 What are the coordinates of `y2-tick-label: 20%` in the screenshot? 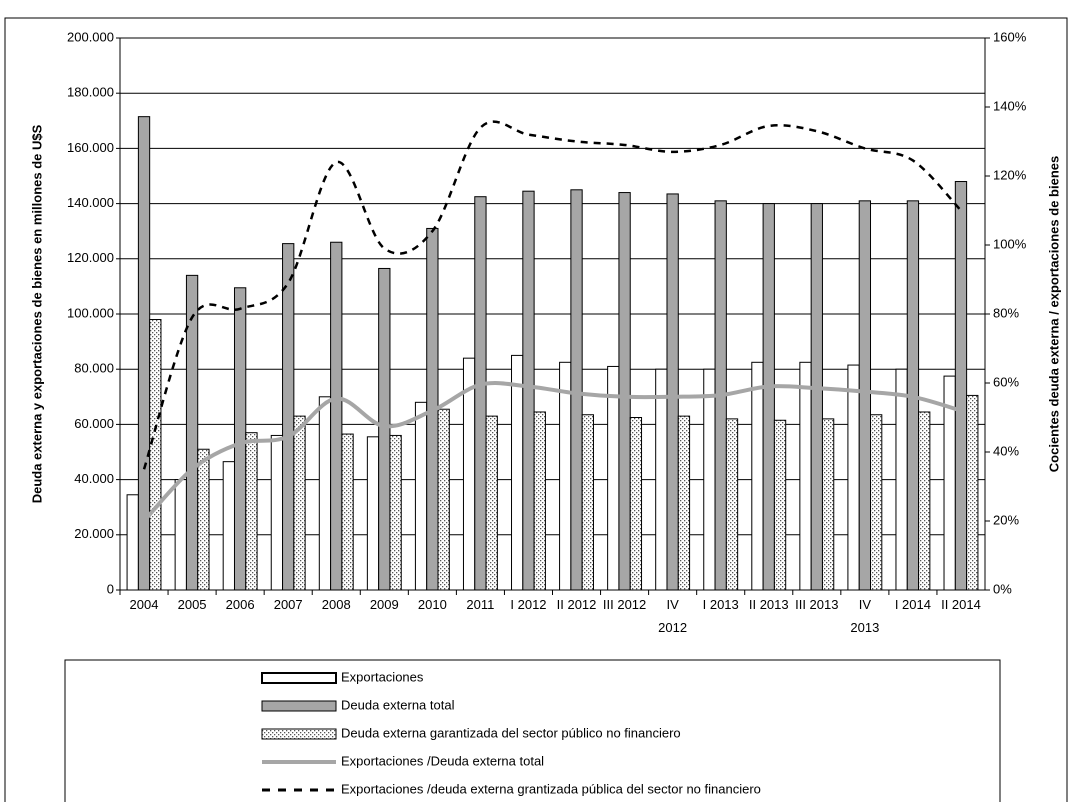 It's located at (1006, 519).